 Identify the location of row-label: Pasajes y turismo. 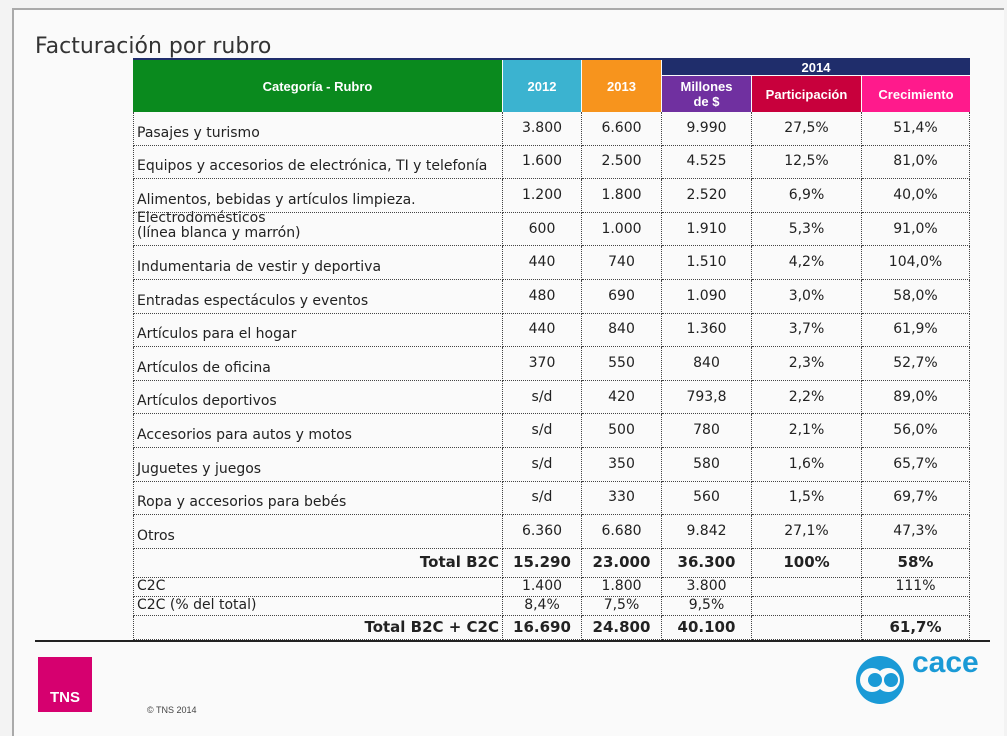
(318, 129).